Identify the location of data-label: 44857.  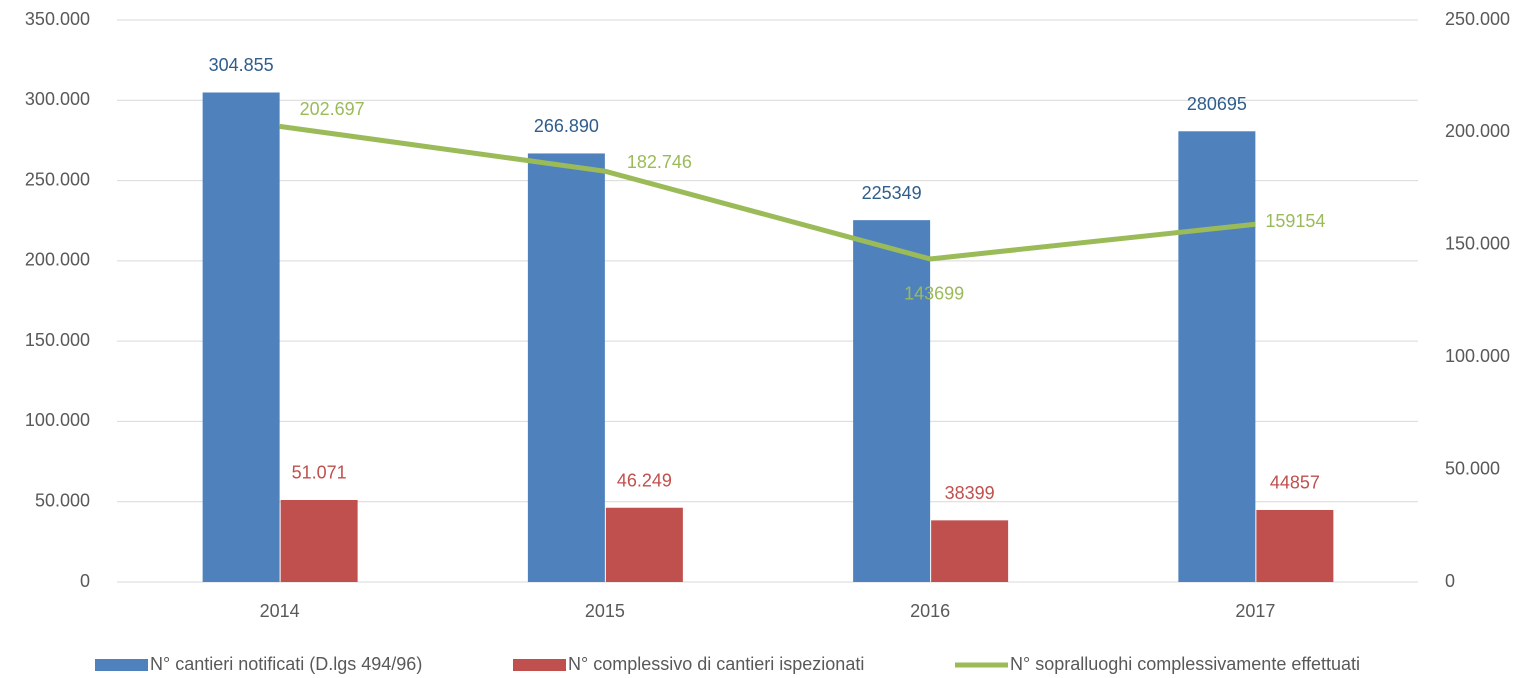
(1295, 483).